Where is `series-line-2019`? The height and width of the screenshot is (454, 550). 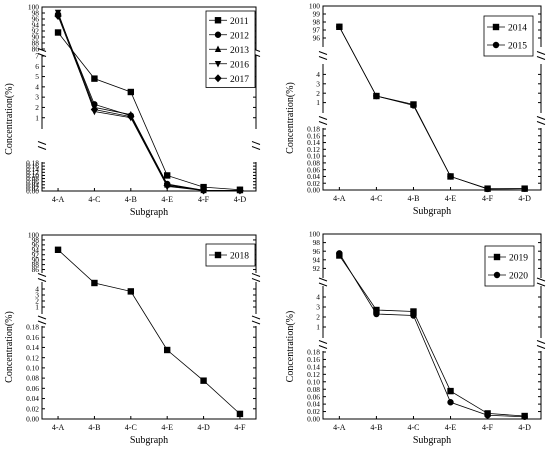
series-line-2019 is located at coordinates (432, 336).